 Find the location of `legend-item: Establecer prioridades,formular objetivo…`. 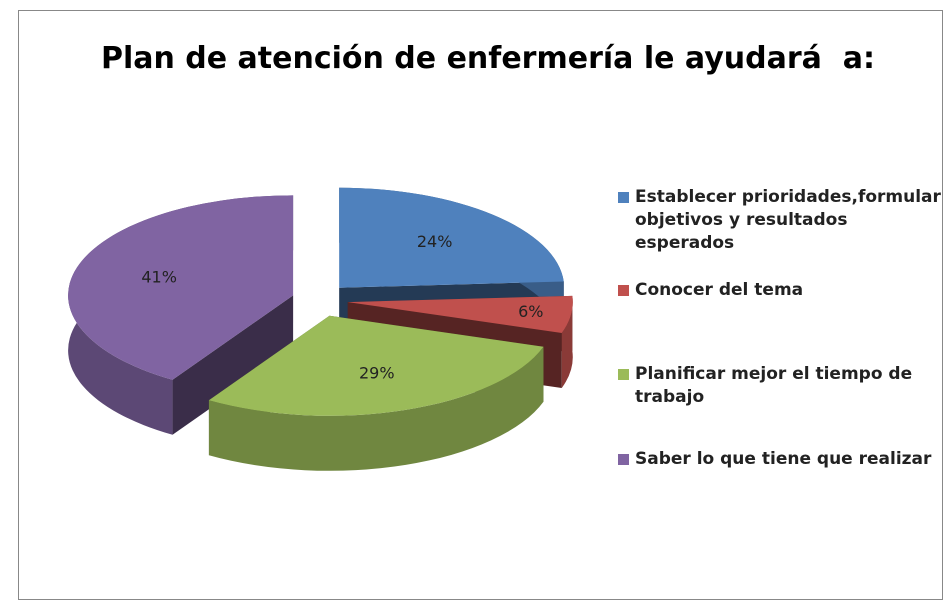

legend-item: Establecer prioridades,formular objetivo… is located at coordinates (783, 220).